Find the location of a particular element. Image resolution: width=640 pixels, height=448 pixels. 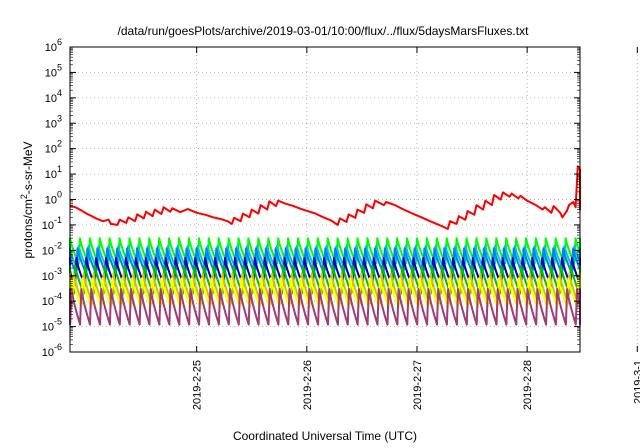

y-tick-label: 10² is located at coordinates (53, 147).